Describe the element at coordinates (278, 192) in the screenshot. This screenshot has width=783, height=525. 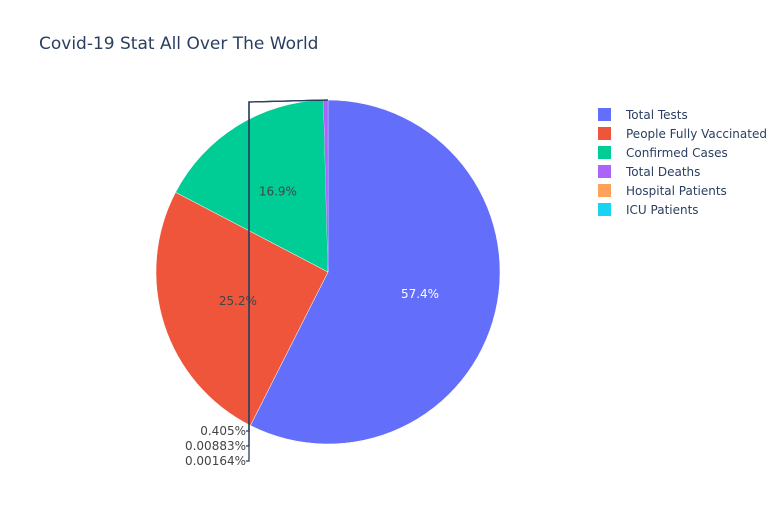
I see `pie-label-confirmed-cases: 16.9%` at that location.